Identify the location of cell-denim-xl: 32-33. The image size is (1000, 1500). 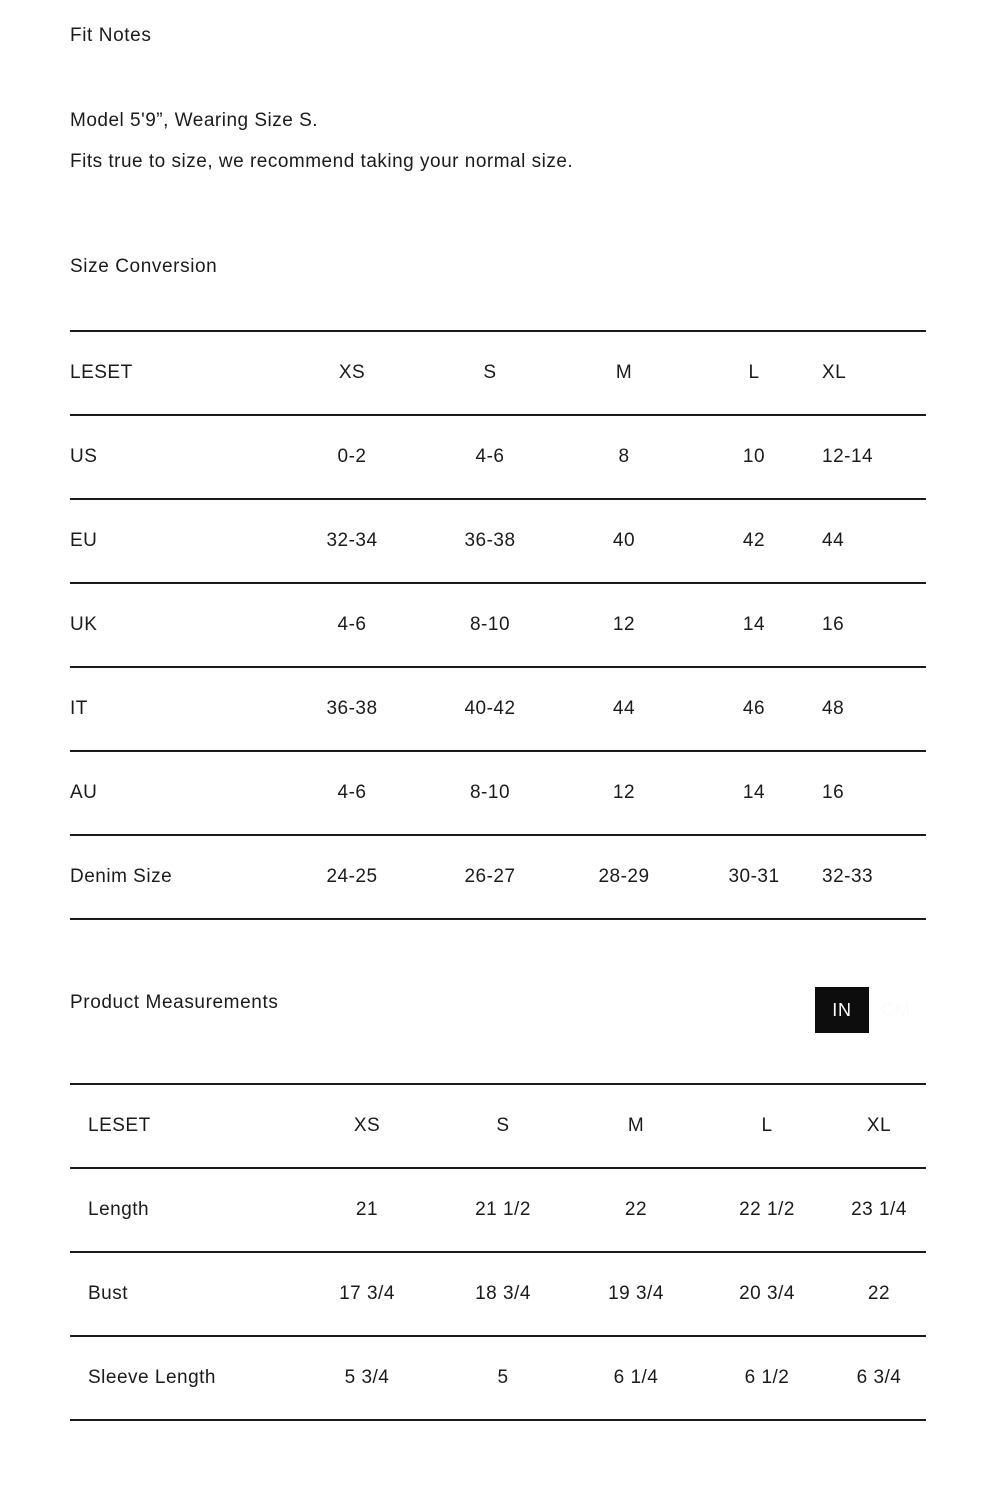
(872, 877).